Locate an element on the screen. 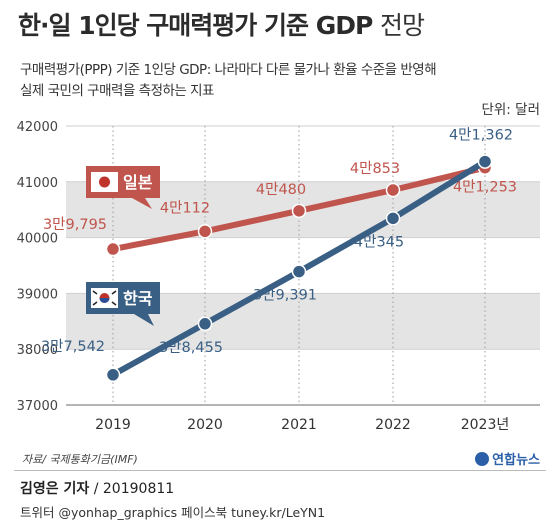 This screenshot has height=527, width=560. credit-line: 김영은 기자 / 20190811 is located at coordinates (97, 488).